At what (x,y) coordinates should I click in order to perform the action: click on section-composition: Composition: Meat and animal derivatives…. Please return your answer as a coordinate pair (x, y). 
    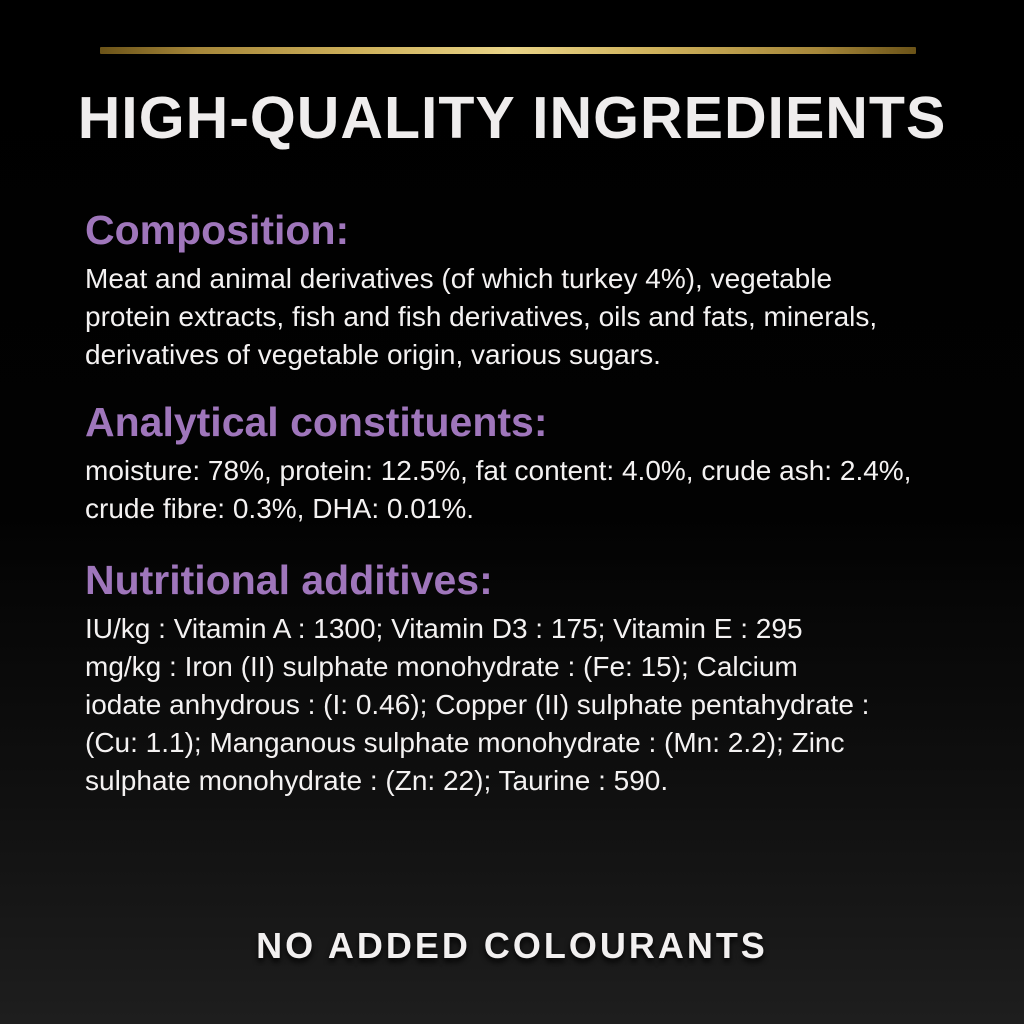
    Looking at the image, I should click on (547, 290).